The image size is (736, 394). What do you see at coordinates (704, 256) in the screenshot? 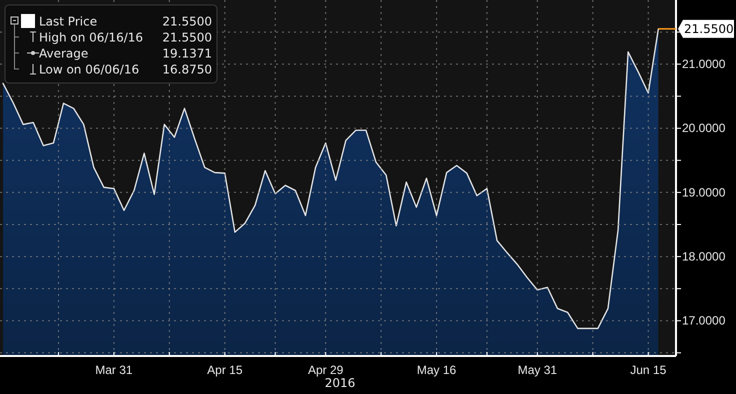
I see `y-tick-label: 18.0000` at bounding box center [704, 256].